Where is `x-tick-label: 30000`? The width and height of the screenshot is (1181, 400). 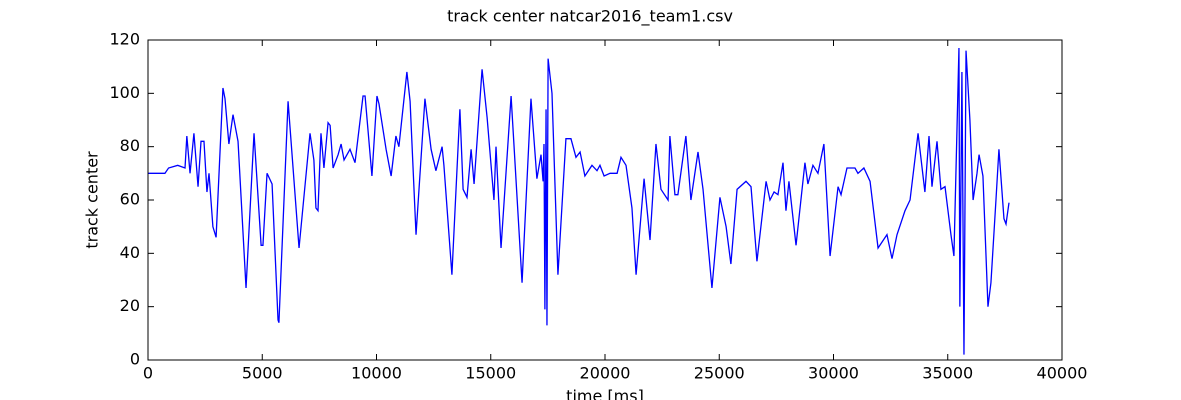 x-tick-label: 30000 is located at coordinates (833, 373).